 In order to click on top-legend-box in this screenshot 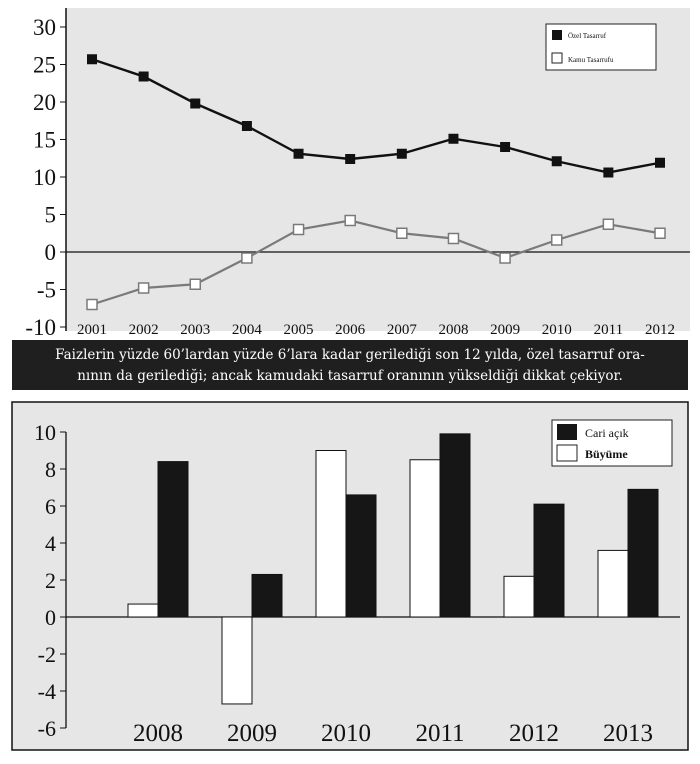, I will do `click(601, 47)`.